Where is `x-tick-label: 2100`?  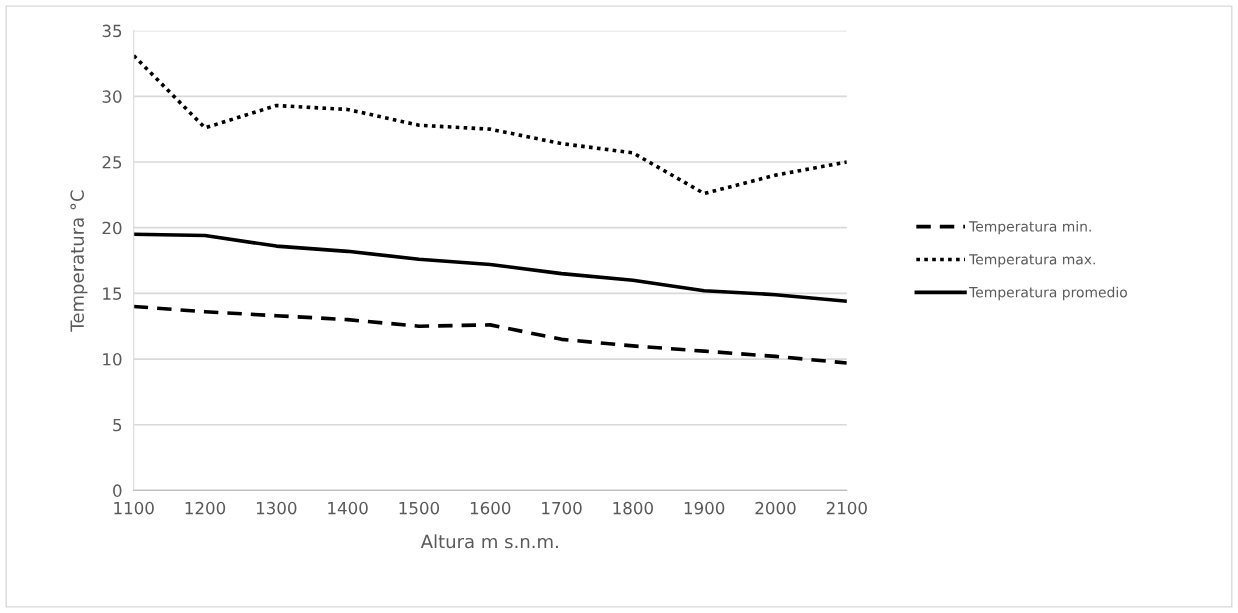
x-tick-label: 2100 is located at coordinates (846, 508).